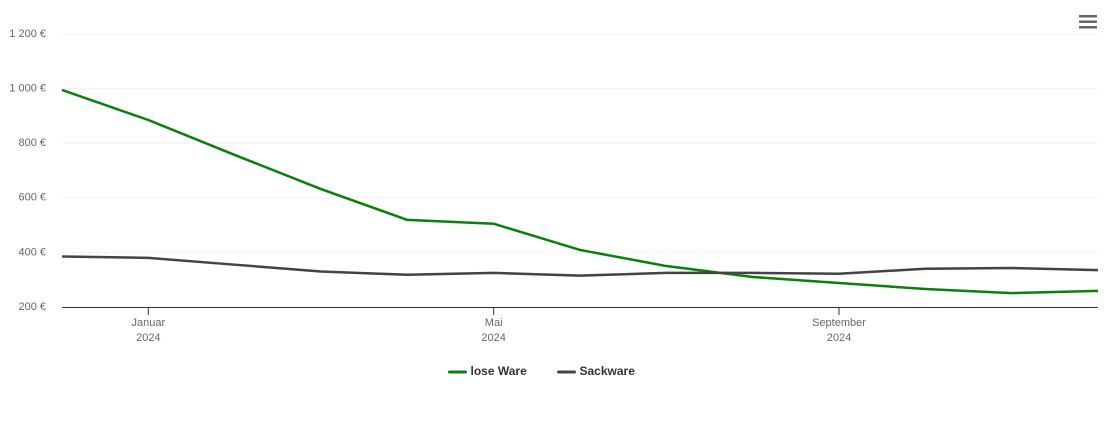  What do you see at coordinates (27, 89) in the screenshot?
I see `y-tick-label: 1 000 €` at bounding box center [27, 89].